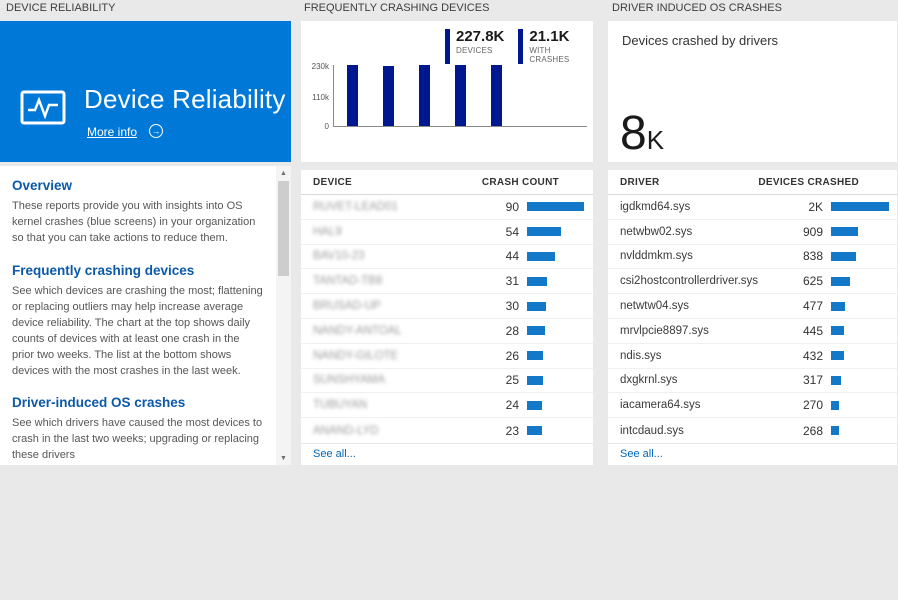 The image size is (898, 600). Describe the element at coordinates (447, 406) in the screenshot. I see `device-row: TUBUYAN 24` at that location.